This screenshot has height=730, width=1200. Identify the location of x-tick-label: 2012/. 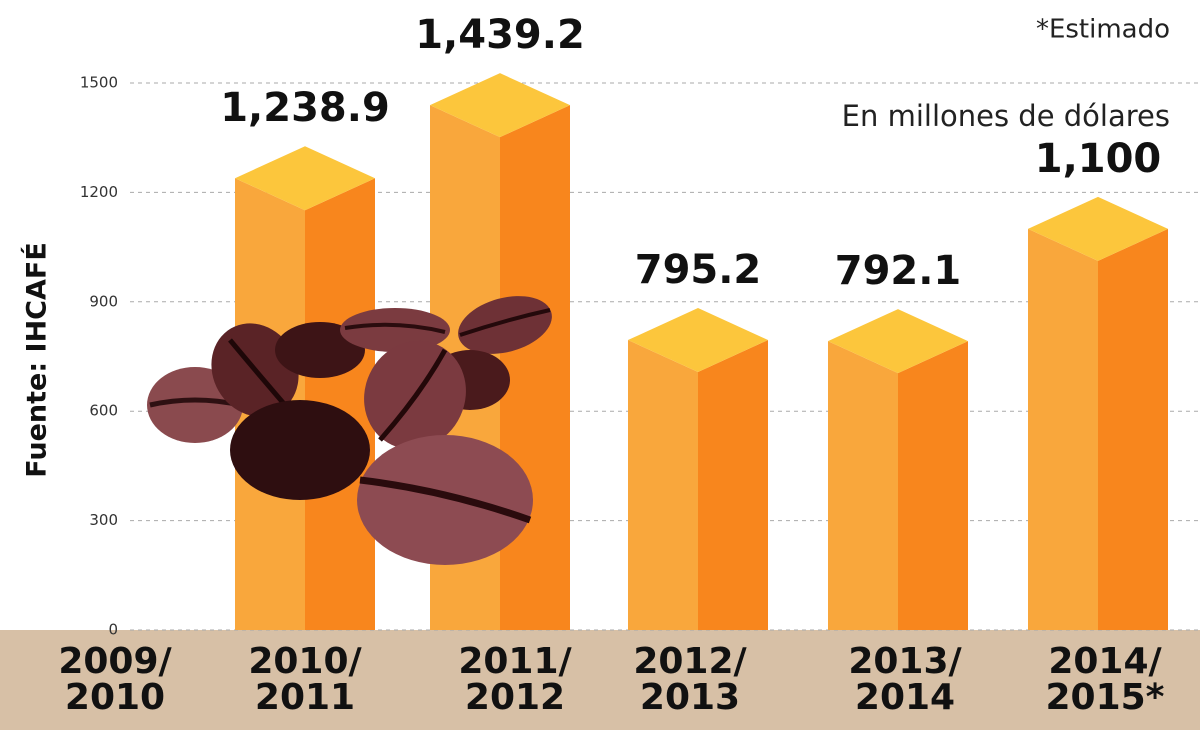
(690, 661).